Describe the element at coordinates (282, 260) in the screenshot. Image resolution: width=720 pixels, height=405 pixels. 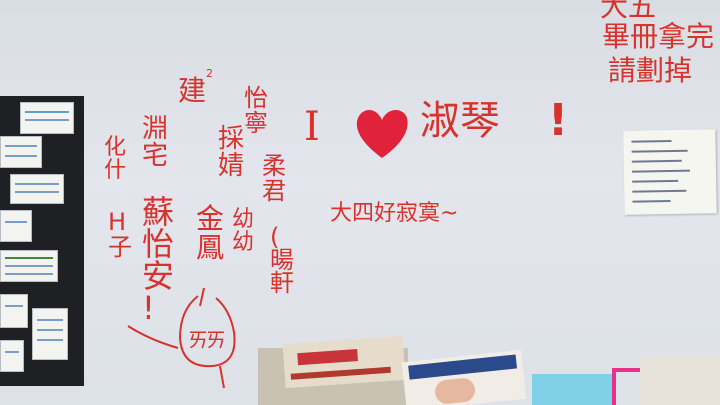
I see `word-yang-xuan: ( 暘 軒` at that location.